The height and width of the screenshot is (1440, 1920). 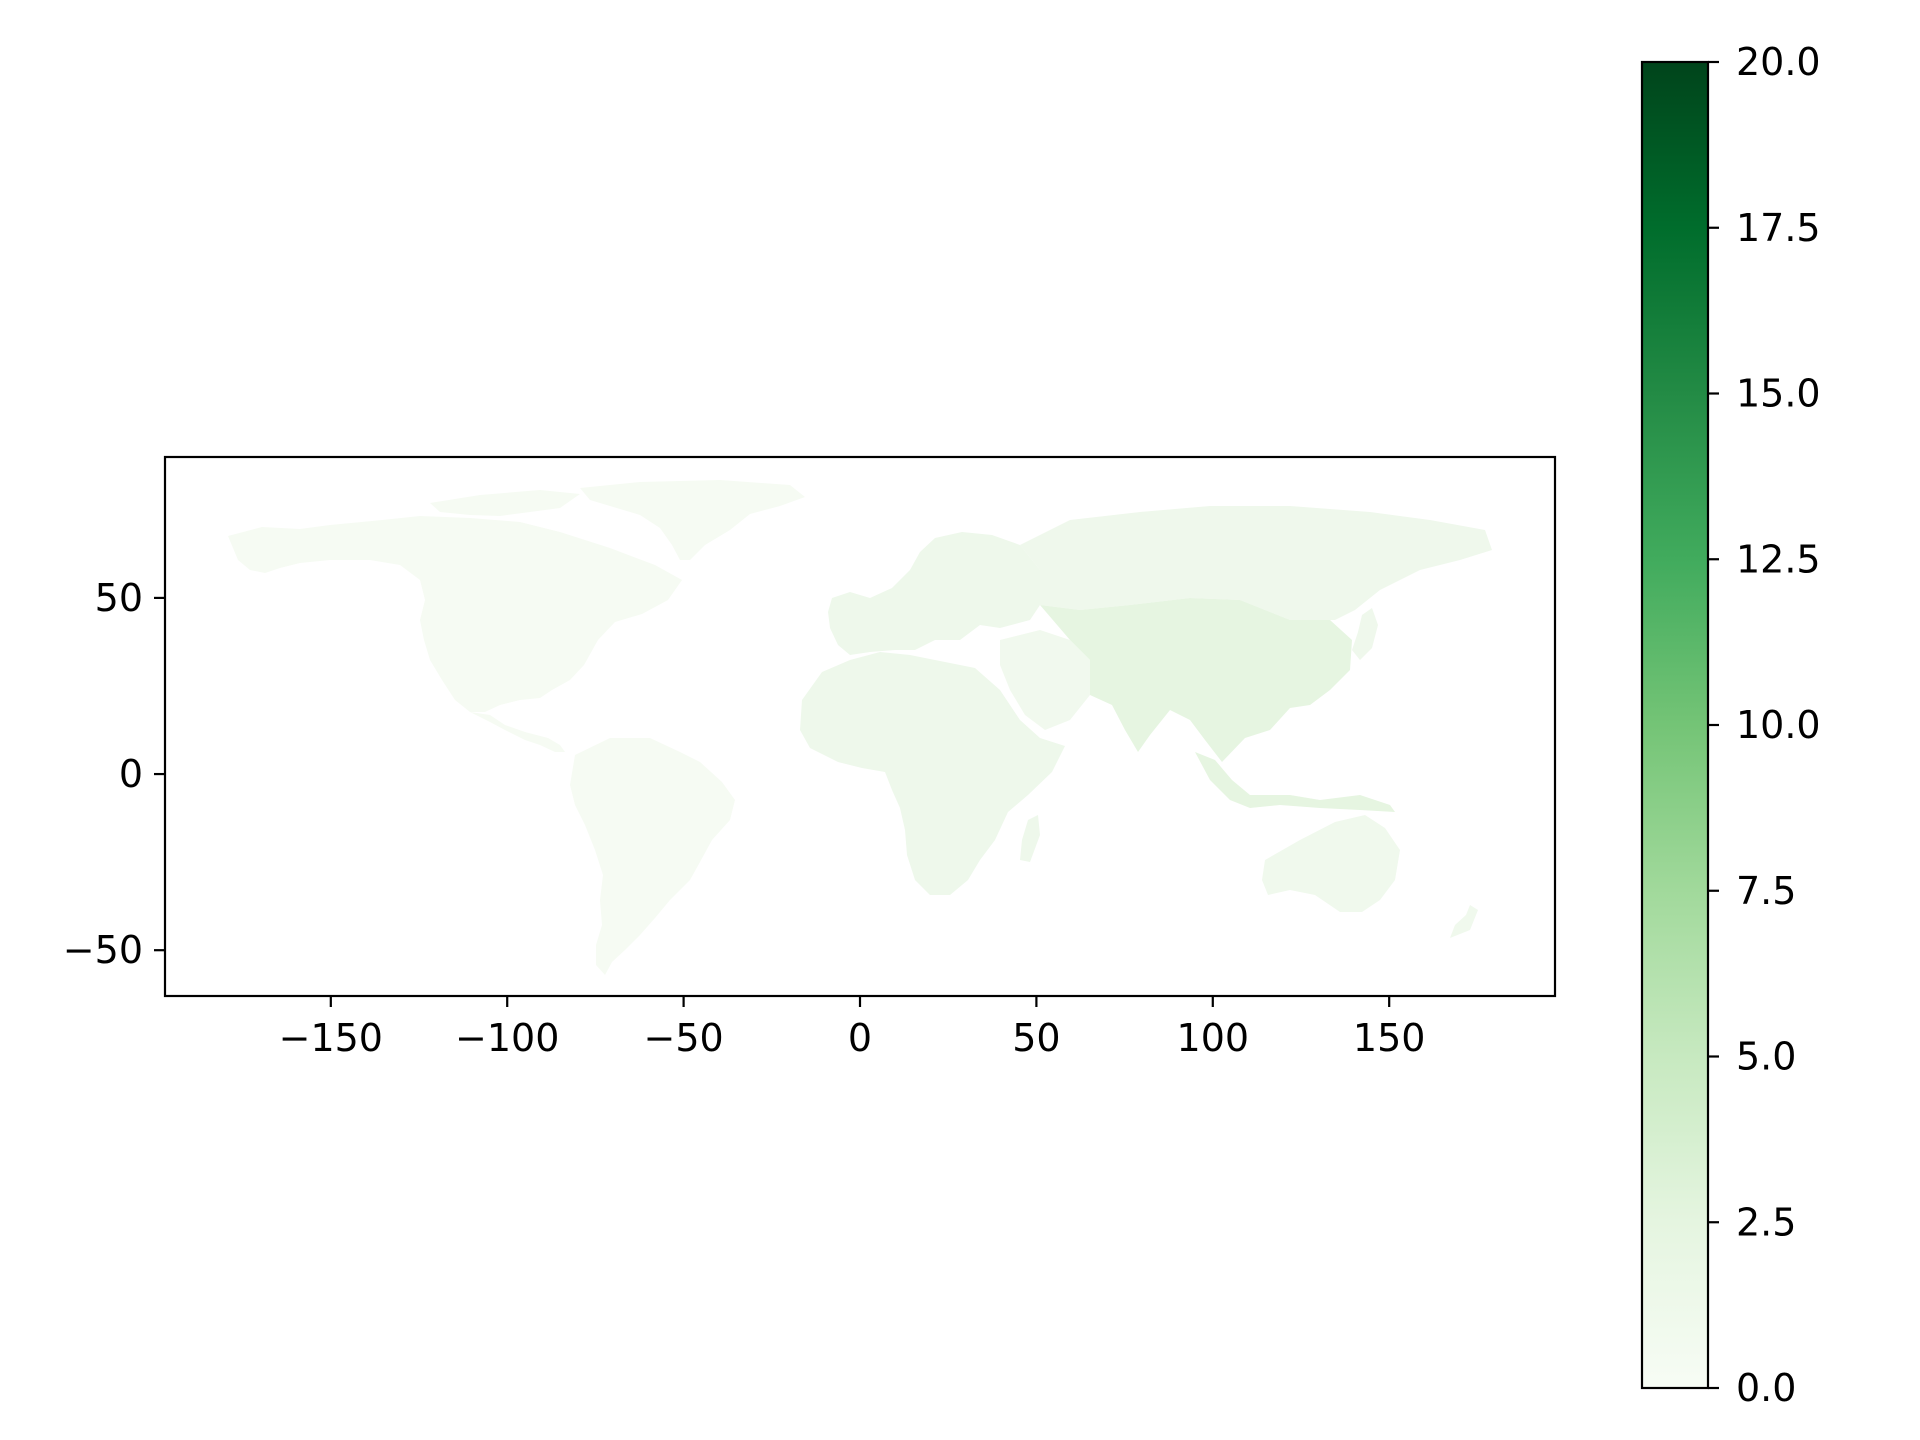 What do you see at coordinates (119, 598) in the screenshot?
I see `y-tick-label: 50` at bounding box center [119, 598].